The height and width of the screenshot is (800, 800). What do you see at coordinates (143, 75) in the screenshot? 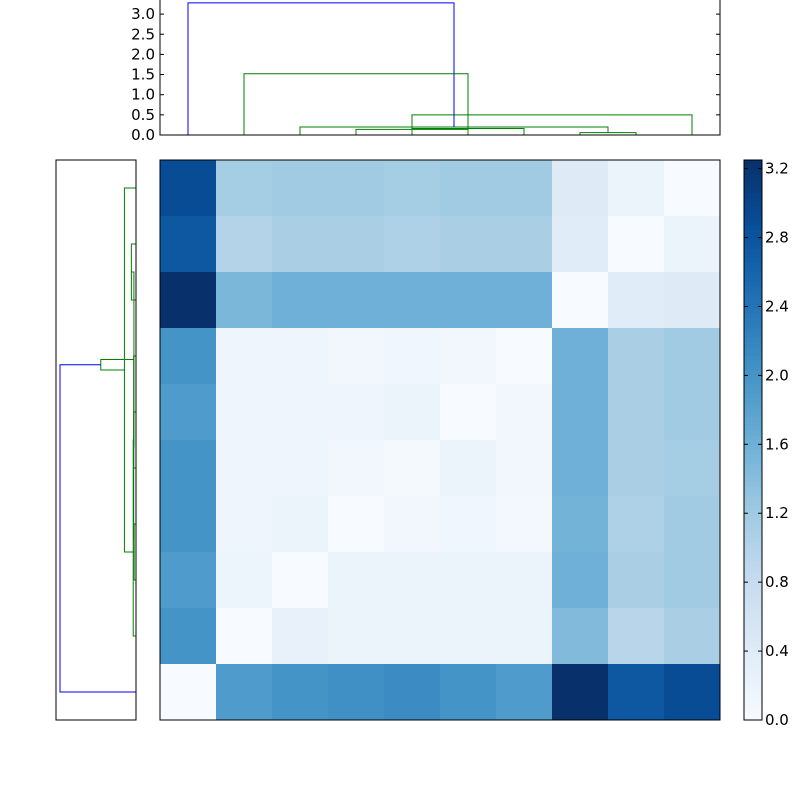
I see `y-tick-label: 1.5` at bounding box center [143, 75].